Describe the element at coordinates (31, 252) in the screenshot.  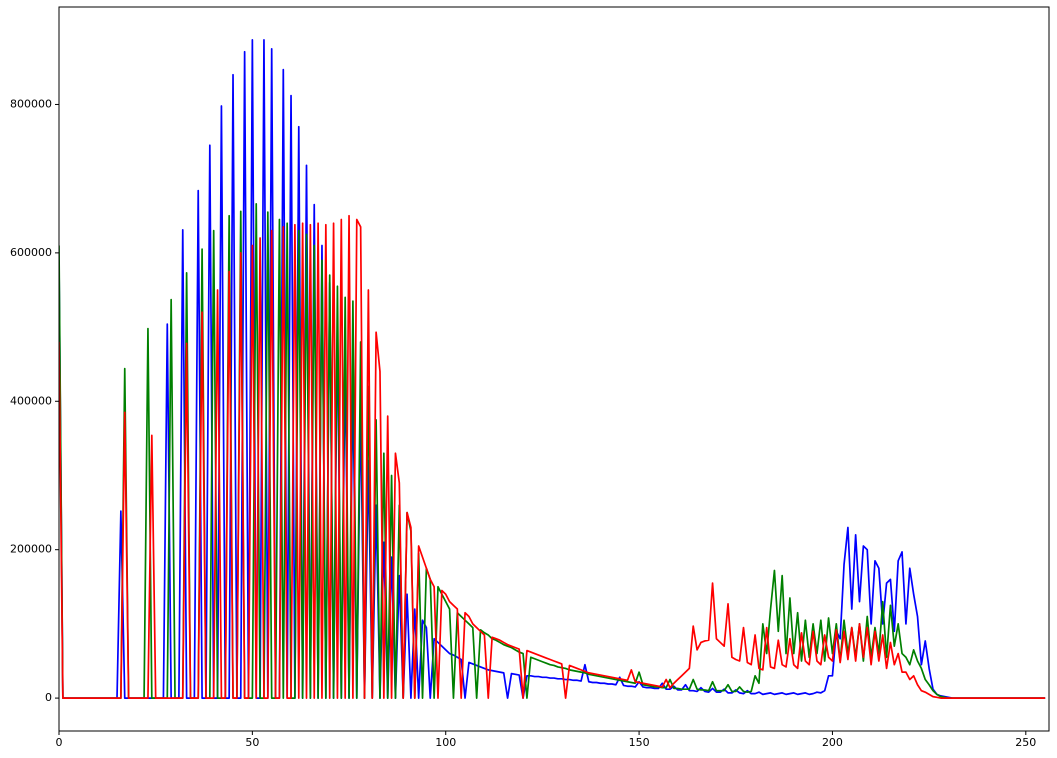
I see `y-tick-label: 600000` at that location.